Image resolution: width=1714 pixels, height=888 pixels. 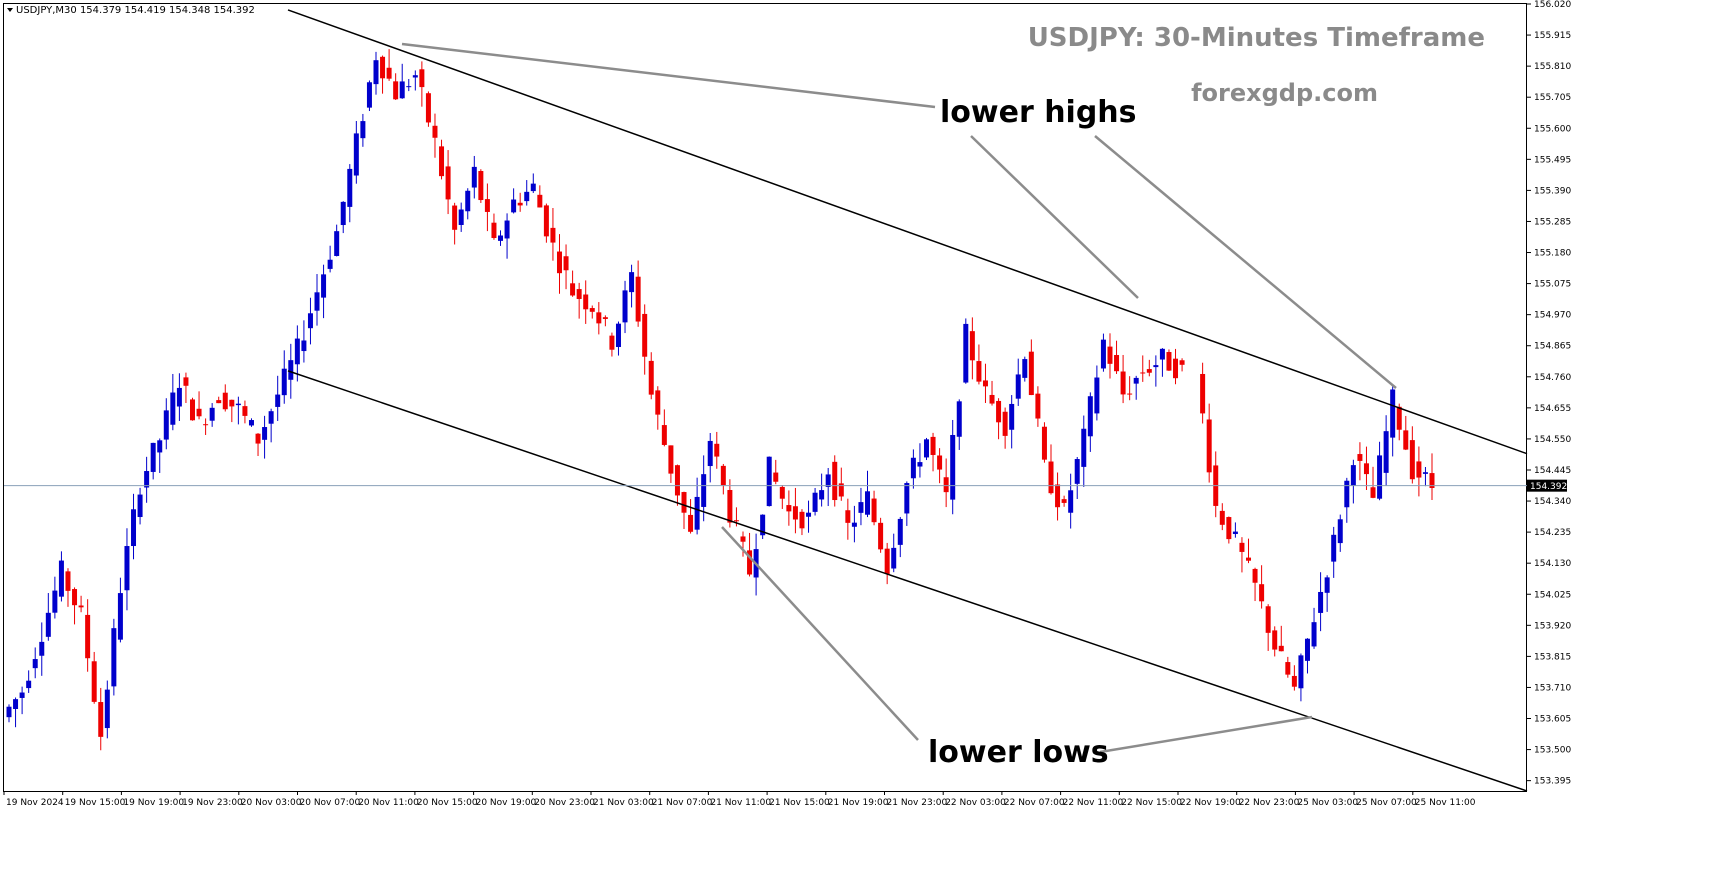 I want to click on y-tick-label: 154.865, so click(x=1552, y=347).